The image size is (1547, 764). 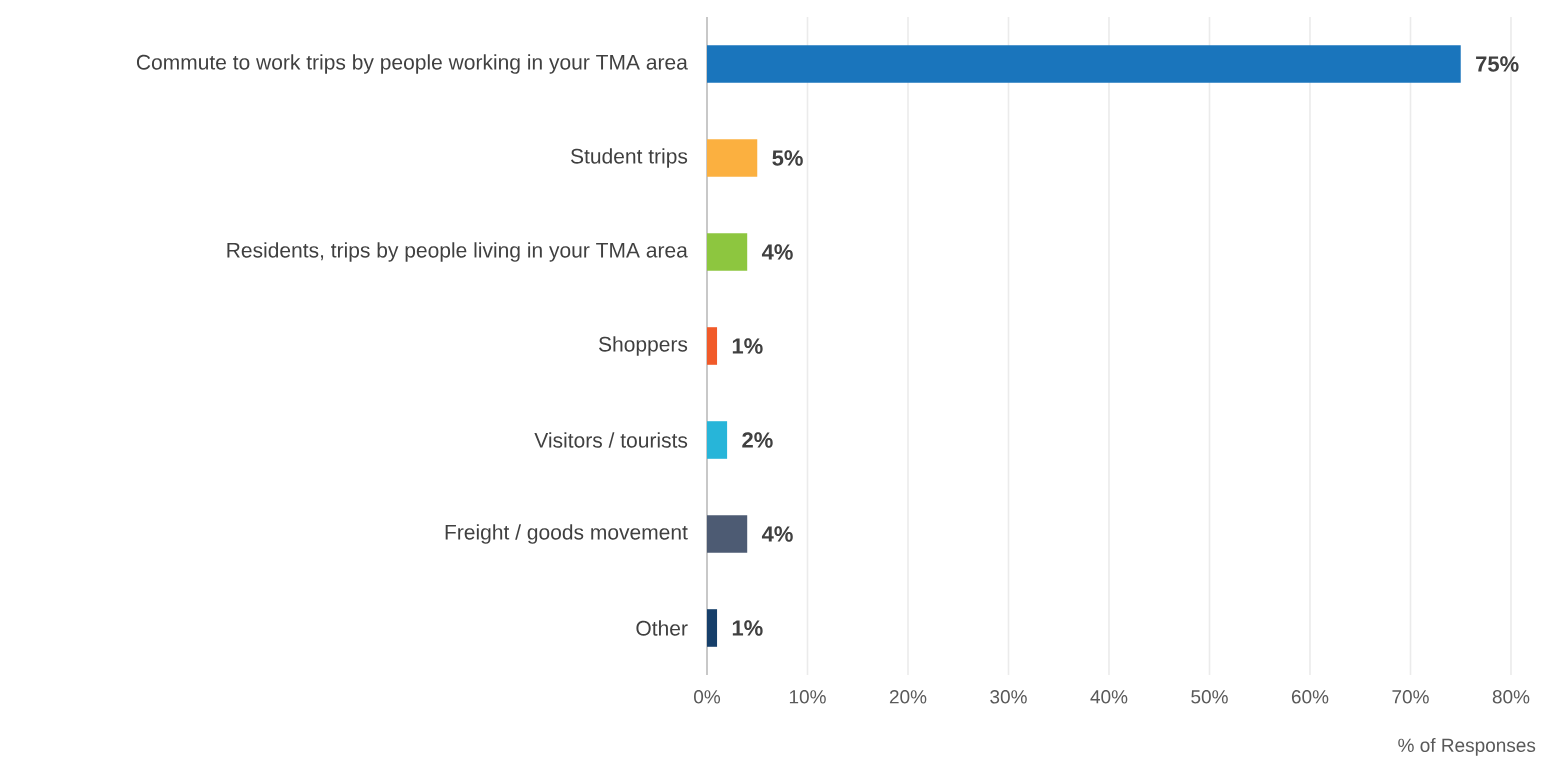 I want to click on x-tick-label: 10%, so click(x=807, y=697).